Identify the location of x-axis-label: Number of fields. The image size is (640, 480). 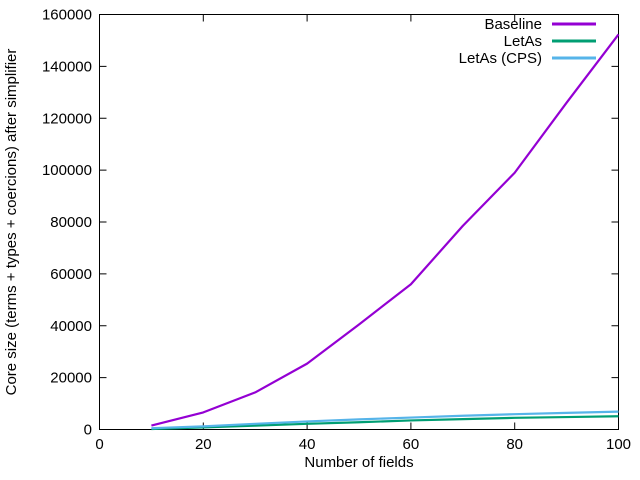
(358, 462).